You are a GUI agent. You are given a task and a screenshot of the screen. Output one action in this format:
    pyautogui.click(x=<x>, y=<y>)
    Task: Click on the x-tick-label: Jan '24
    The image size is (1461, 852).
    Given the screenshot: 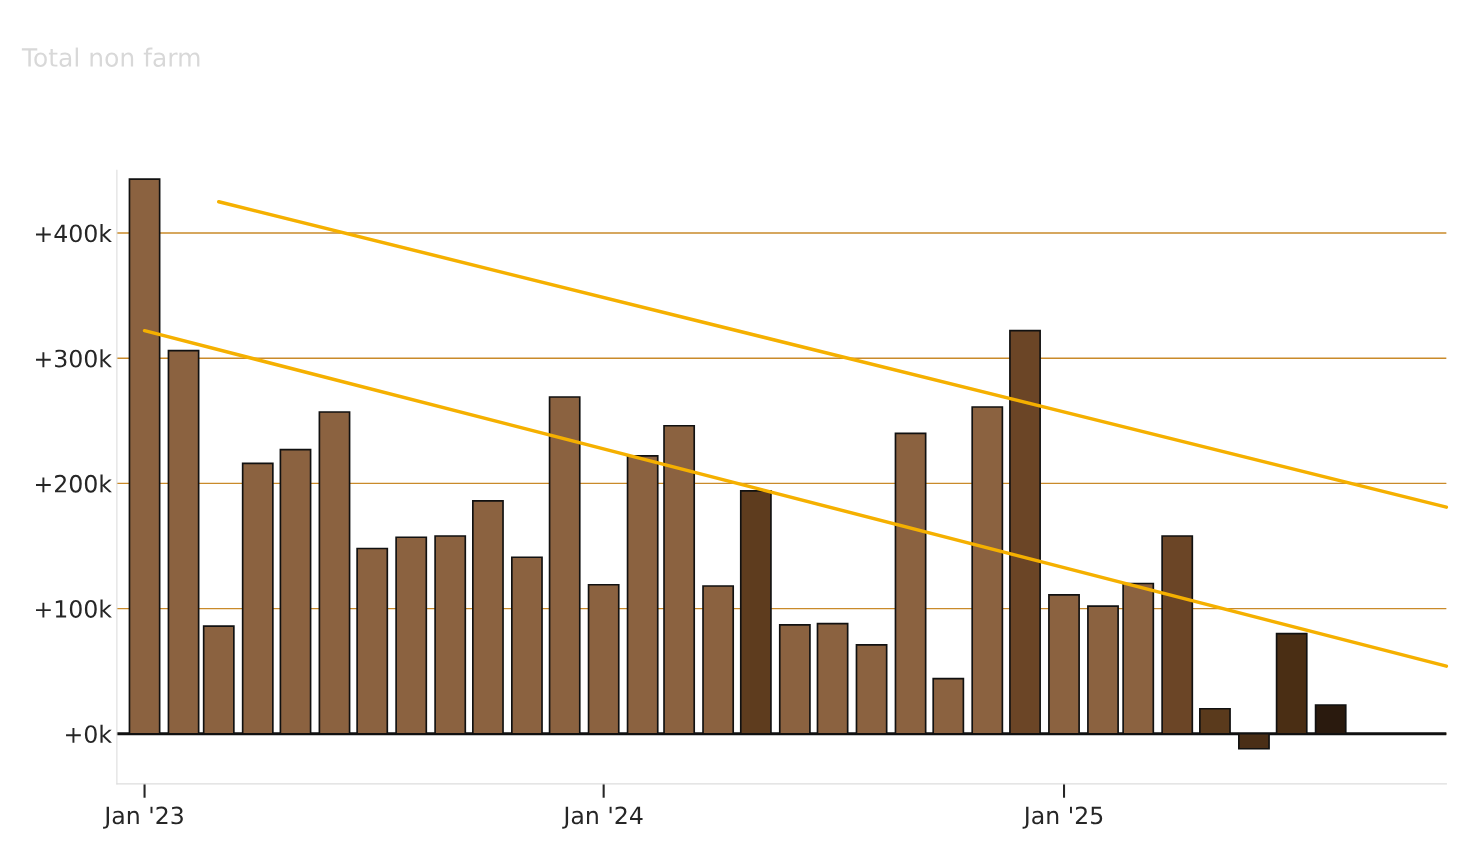 What is the action you would take?
    pyautogui.click(x=602, y=817)
    